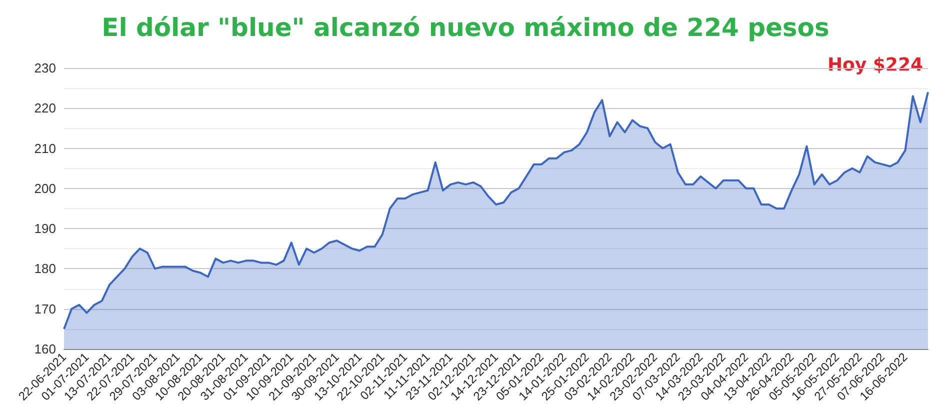  What do you see at coordinates (45, 108) in the screenshot?
I see `y-tick-label: 220` at bounding box center [45, 108].